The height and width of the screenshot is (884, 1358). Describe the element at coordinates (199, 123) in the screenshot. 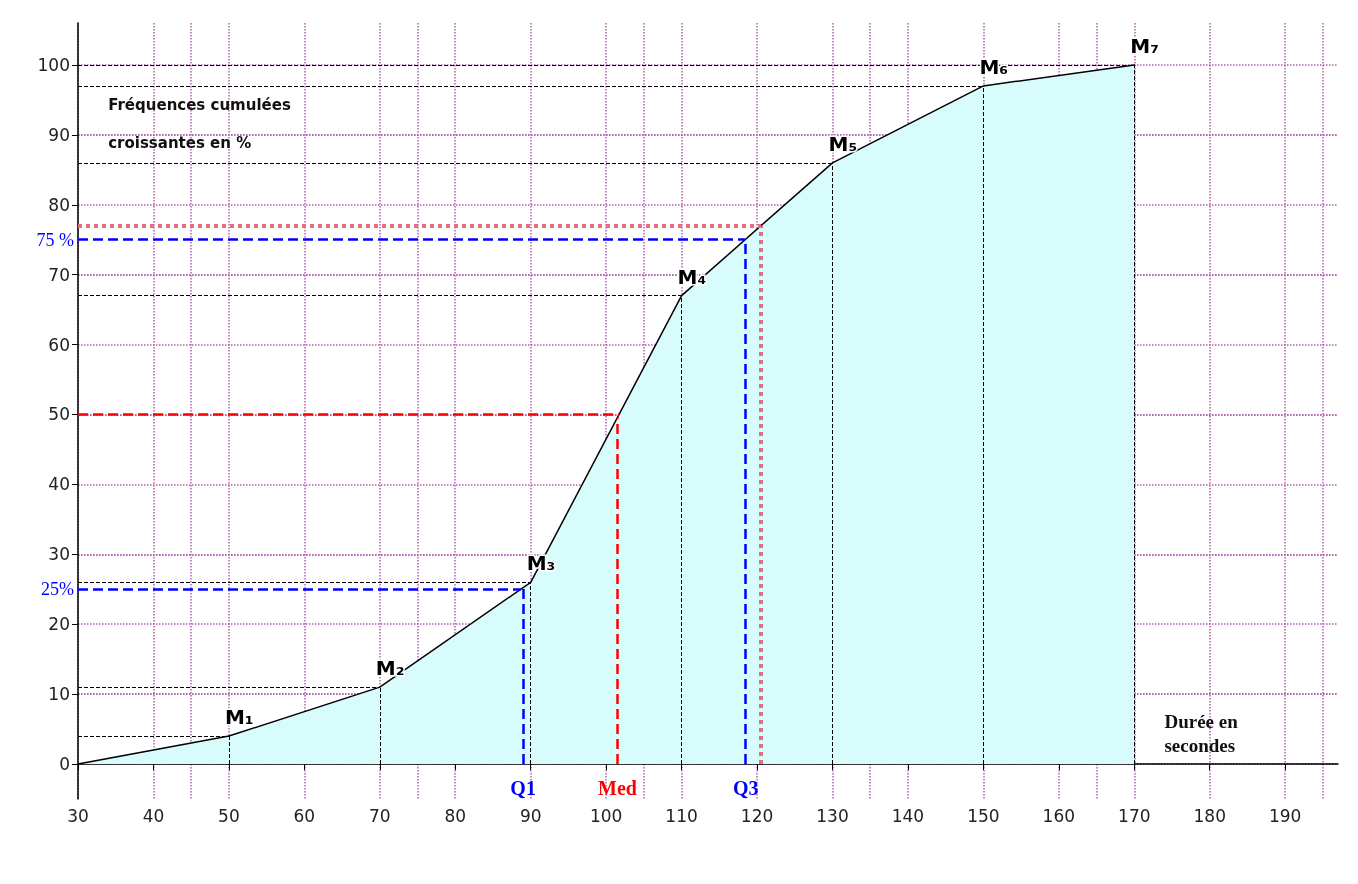

I see `text: Fréquences cumulées croissantes en %` at that location.